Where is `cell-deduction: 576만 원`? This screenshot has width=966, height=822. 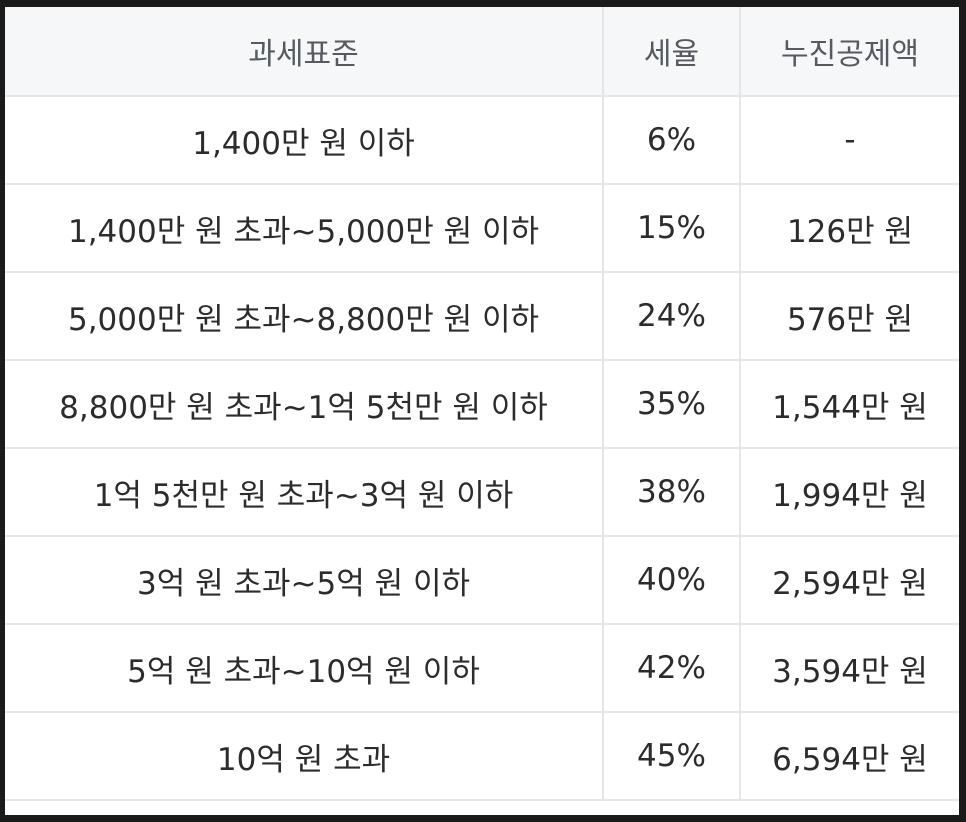
cell-deduction: 576만 원 is located at coordinates (849, 316).